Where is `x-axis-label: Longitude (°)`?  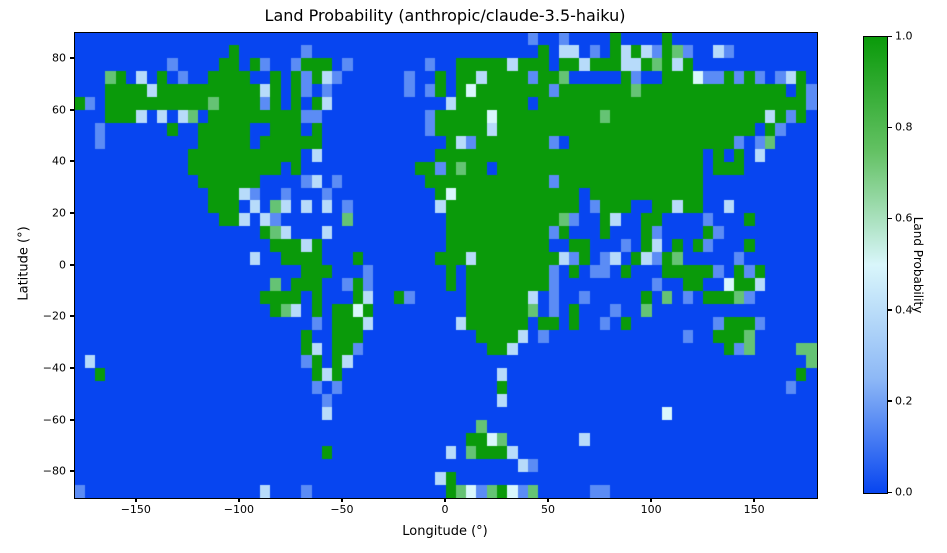
x-axis-label: Longitude (°) is located at coordinates (445, 531).